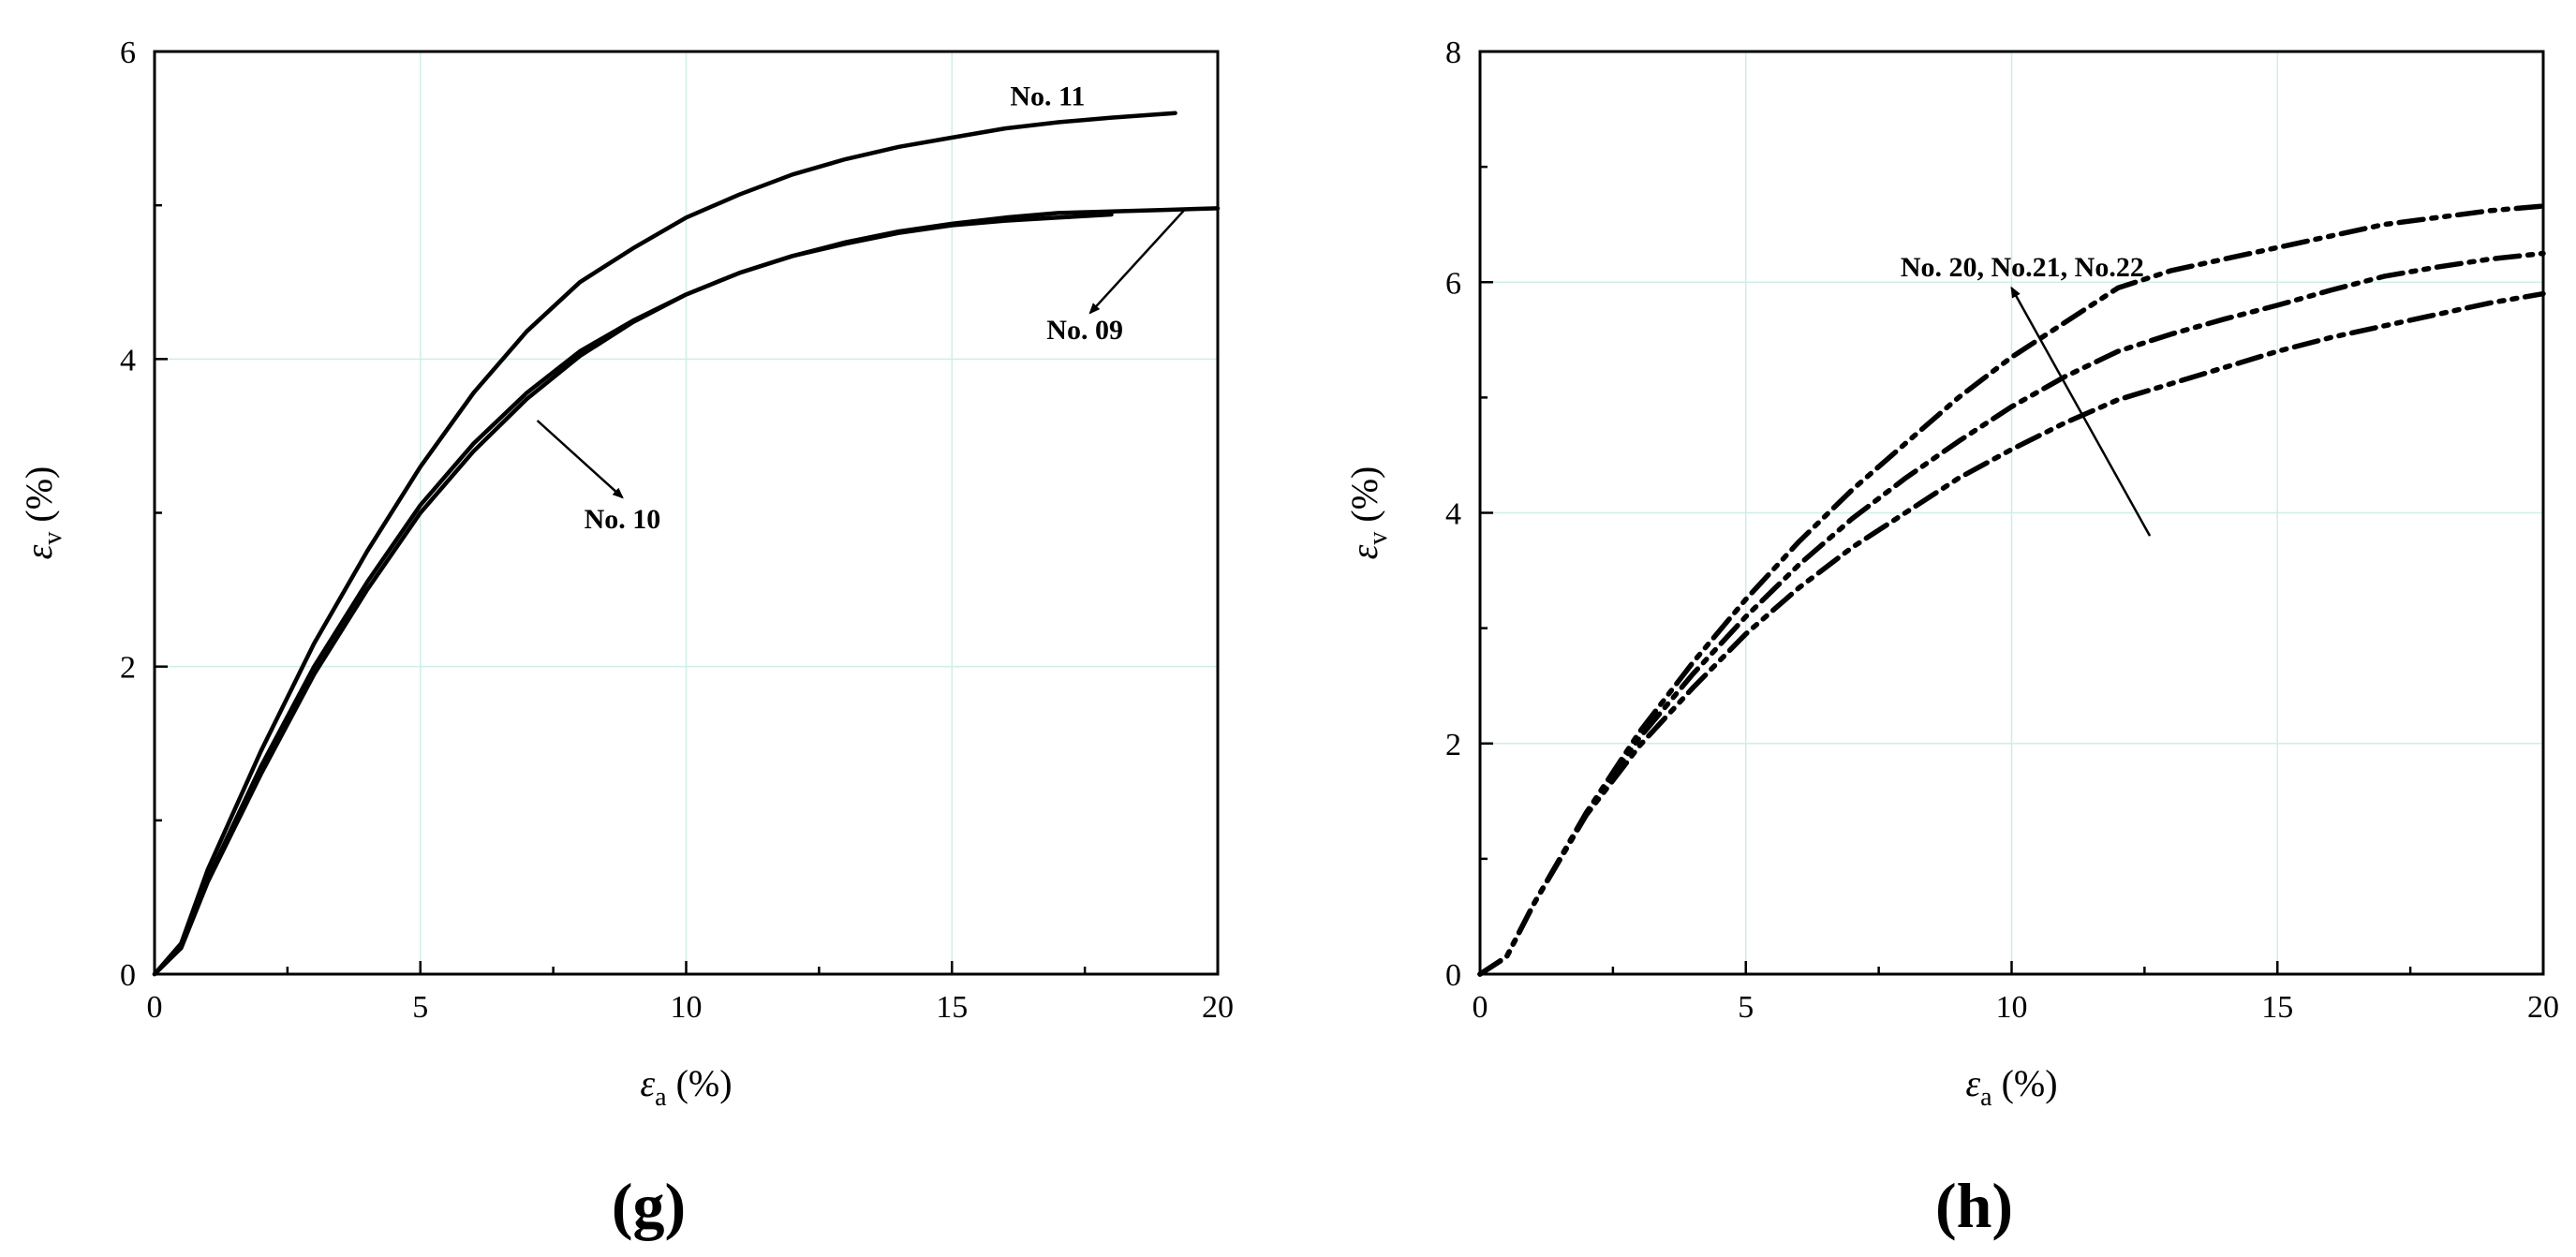 The image size is (2576, 1257). I want to click on x-axis-label-g: εa (%), so click(686, 1087).